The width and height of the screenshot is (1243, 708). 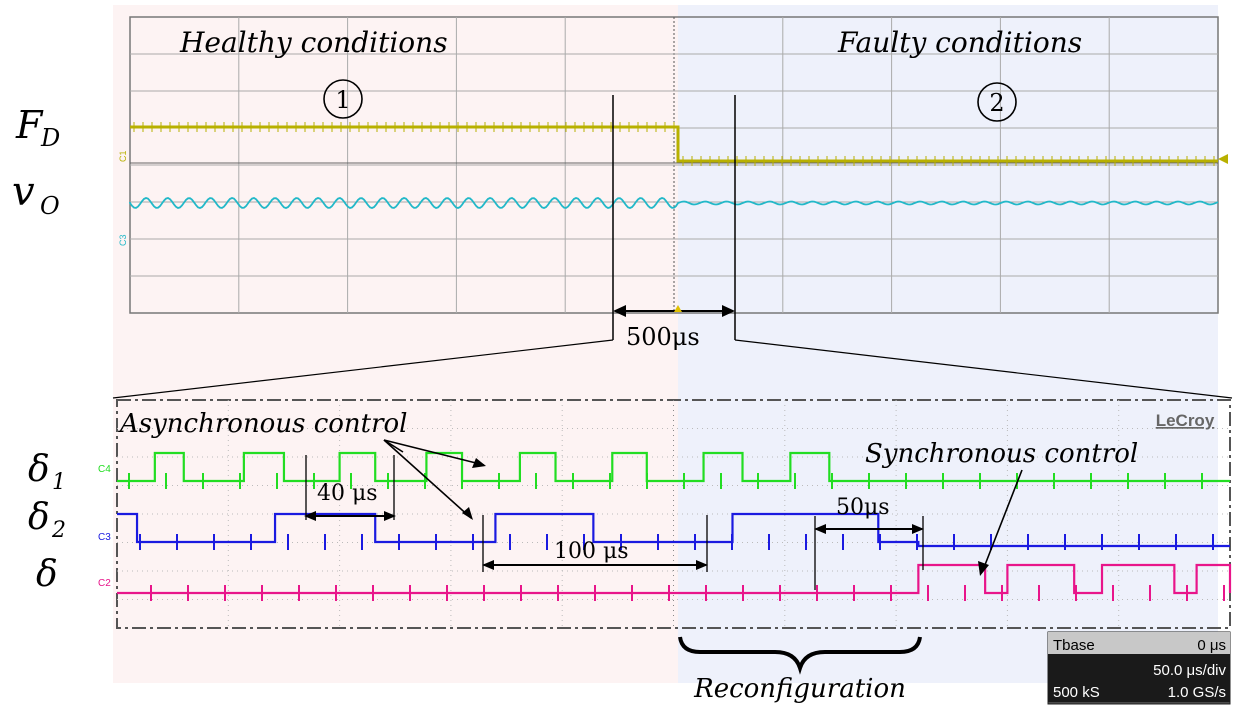 I want to click on channel-tag-c3: C3, so click(x=104, y=537).